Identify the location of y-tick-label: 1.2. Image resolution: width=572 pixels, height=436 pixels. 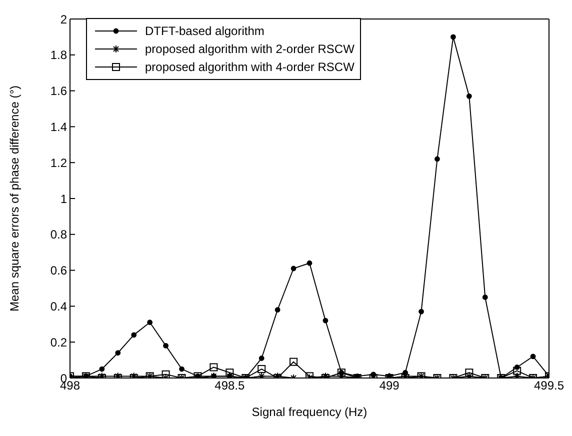
(59, 163).